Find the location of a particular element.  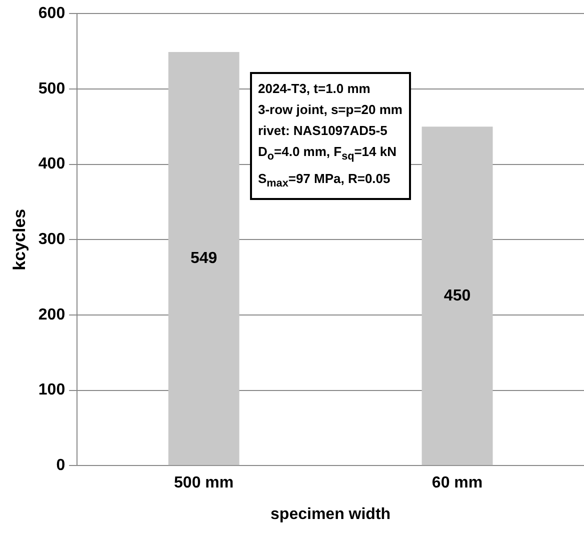

data-label: 549 is located at coordinates (204, 258).